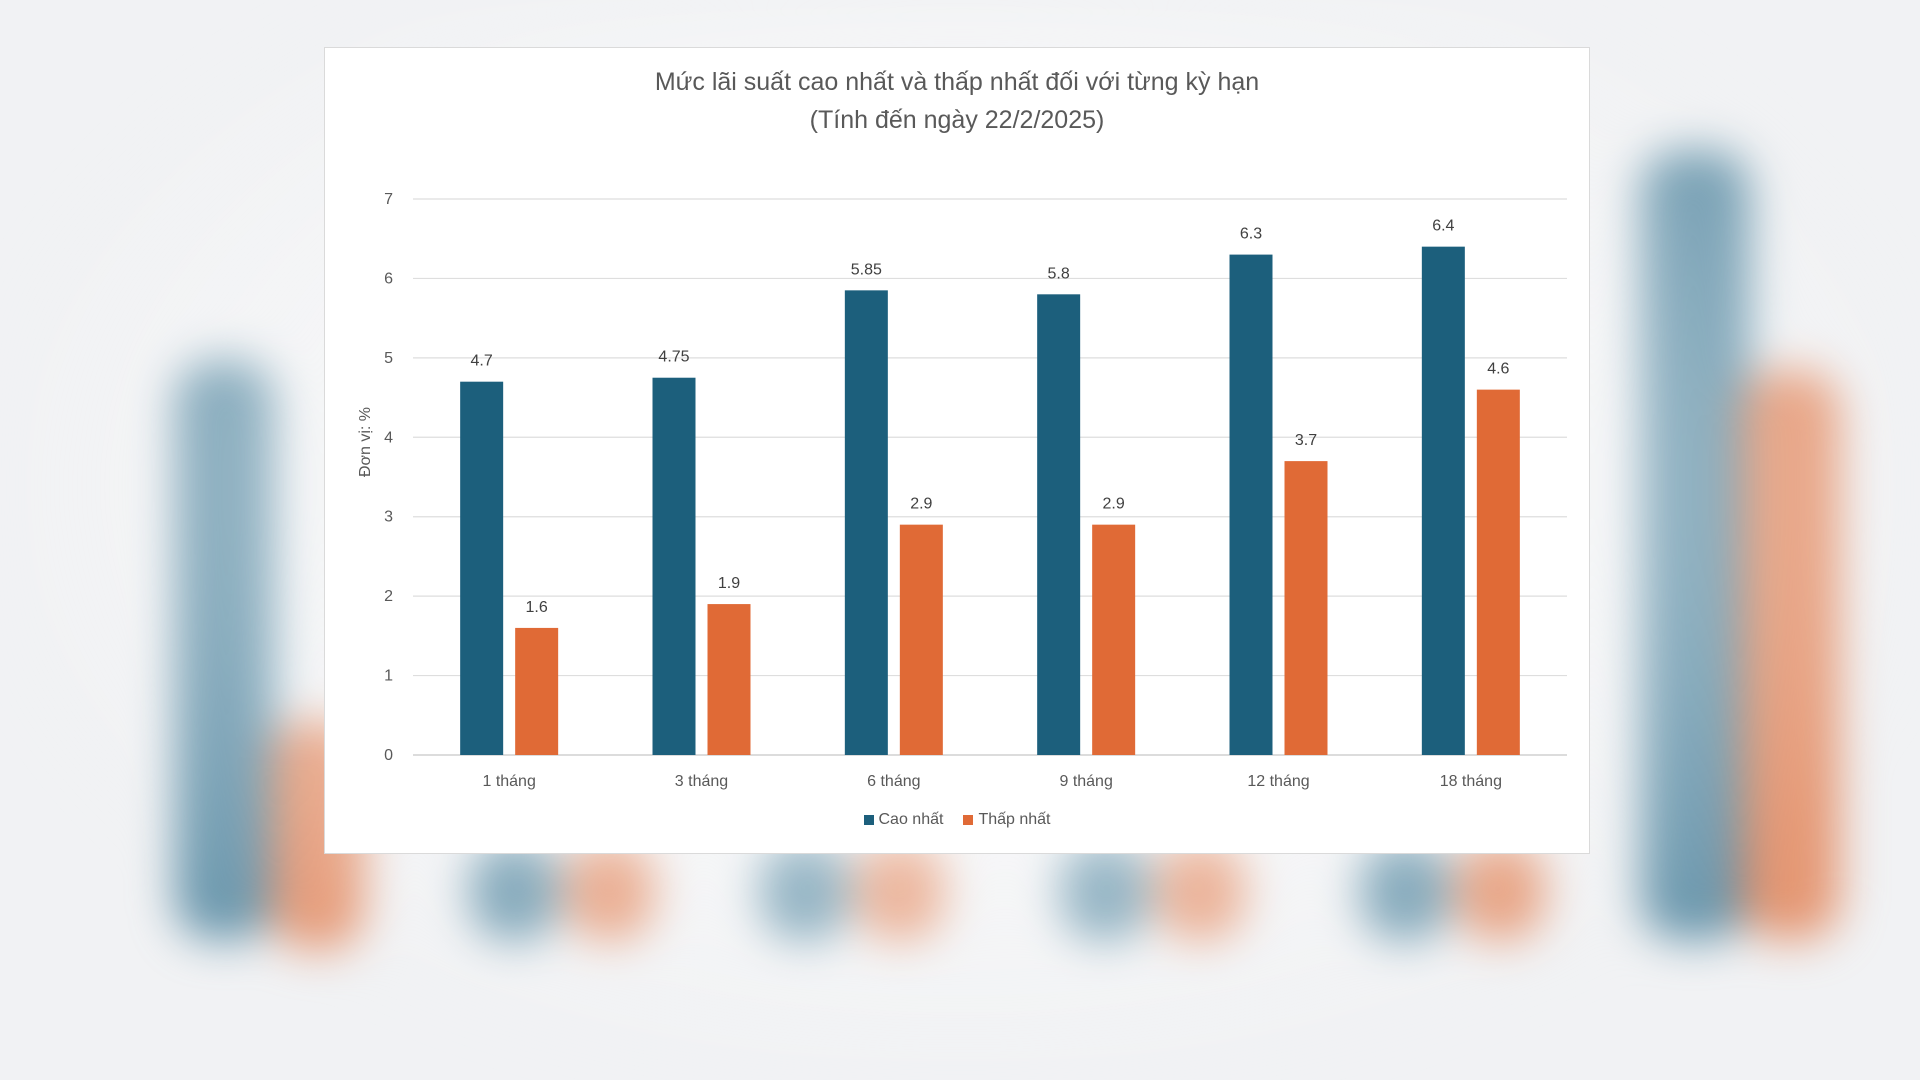 This screenshot has height=1080, width=1920. I want to click on data-label: 6.4, so click(1443, 226).